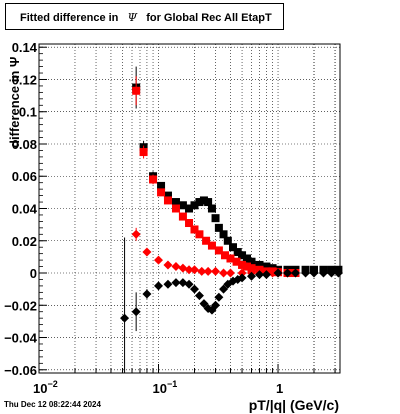 The image size is (400, 414). I want to click on timestamp: Thu Dec 12 08:22:44 2024, so click(52, 404).